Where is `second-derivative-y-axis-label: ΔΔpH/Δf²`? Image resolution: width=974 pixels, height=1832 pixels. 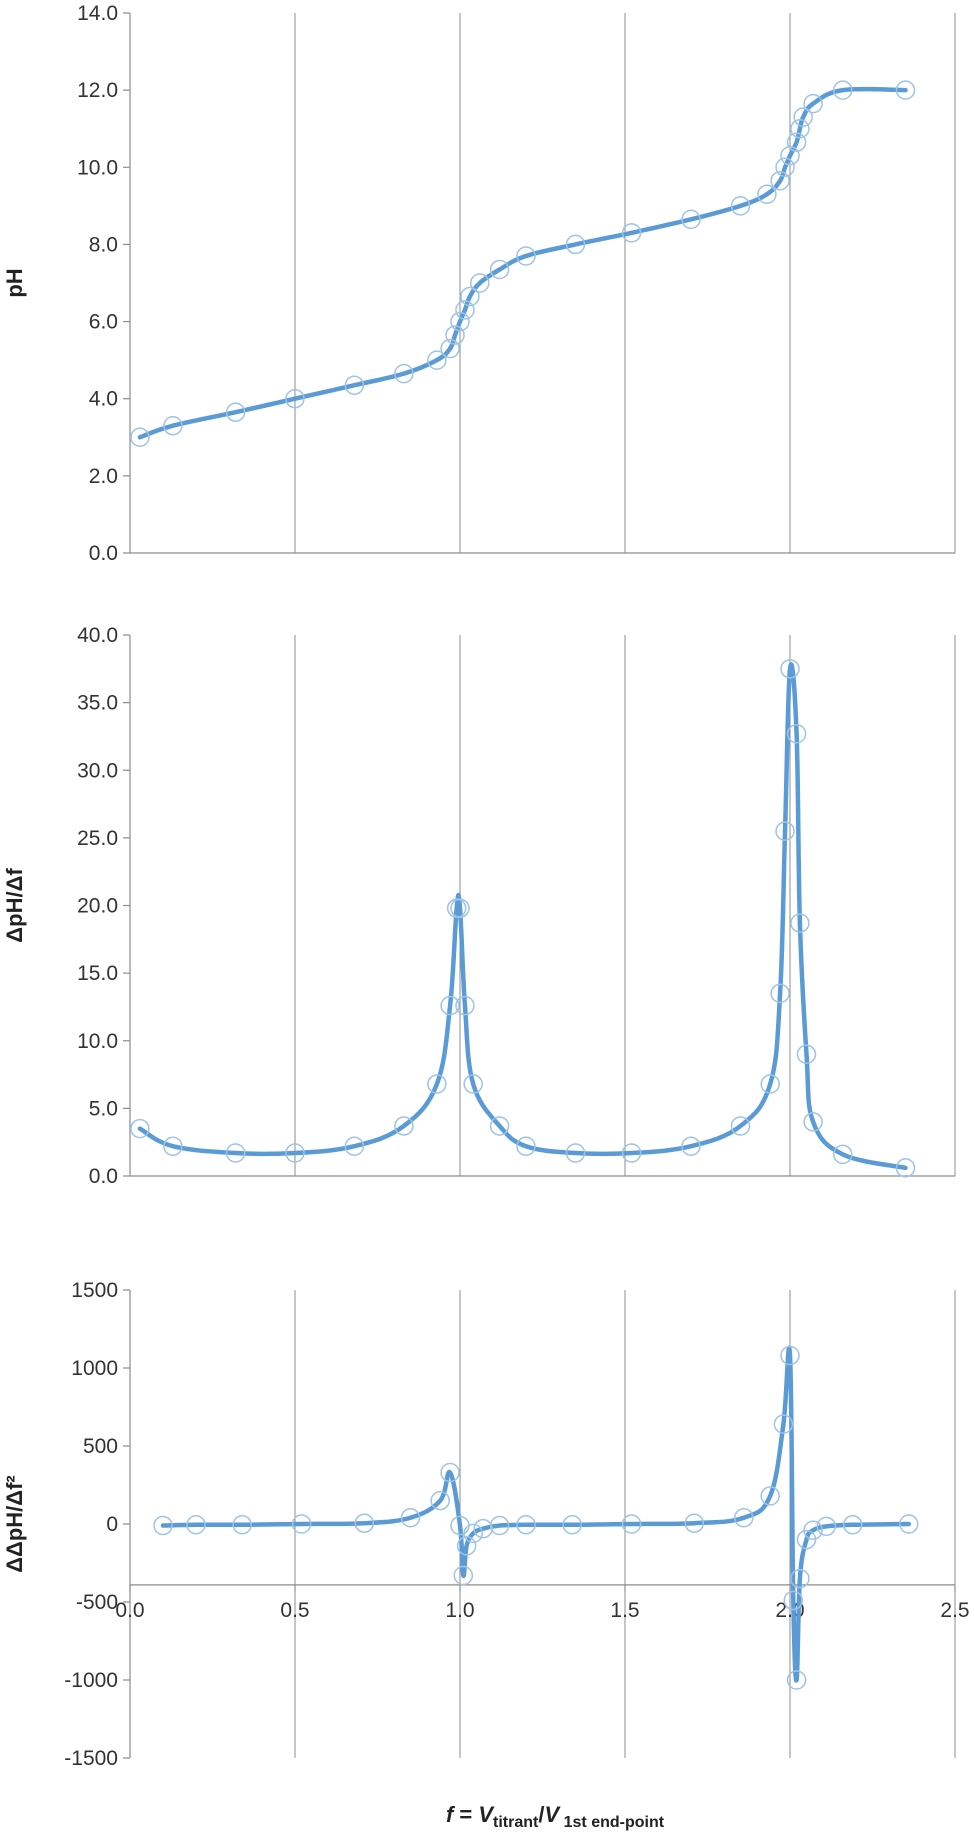 second-derivative-y-axis-label: ΔΔpH/Δf² is located at coordinates (14, 1524).